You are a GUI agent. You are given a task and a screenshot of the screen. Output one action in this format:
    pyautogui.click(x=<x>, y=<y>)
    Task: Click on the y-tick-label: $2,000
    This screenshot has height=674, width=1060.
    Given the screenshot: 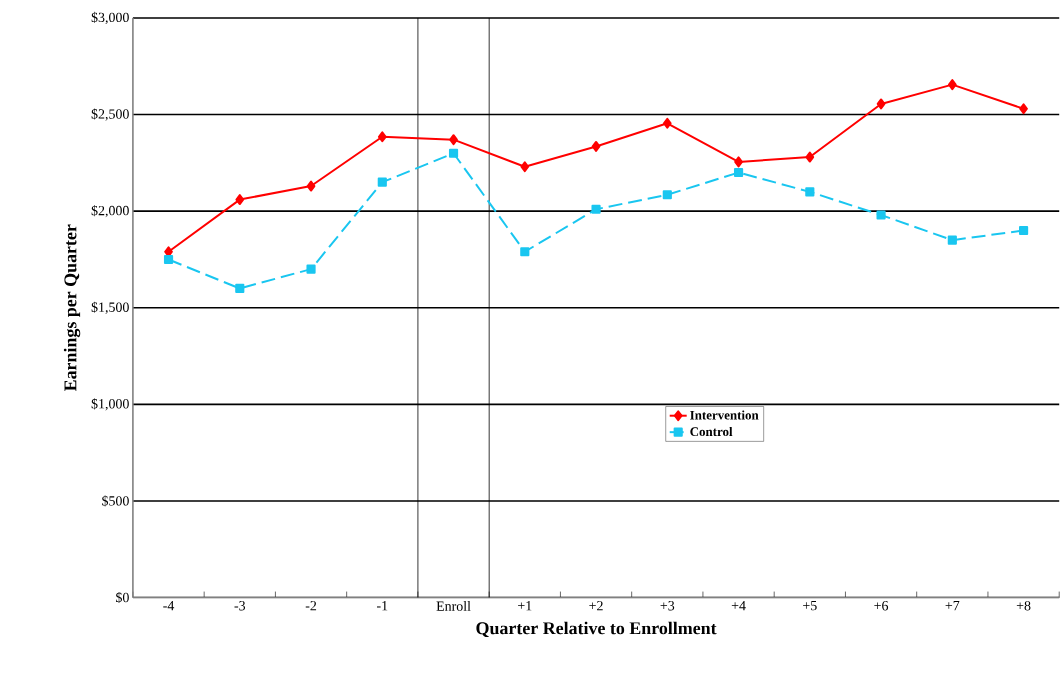 What is the action you would take?
    pyautogui.click(x=110, y=211)
    